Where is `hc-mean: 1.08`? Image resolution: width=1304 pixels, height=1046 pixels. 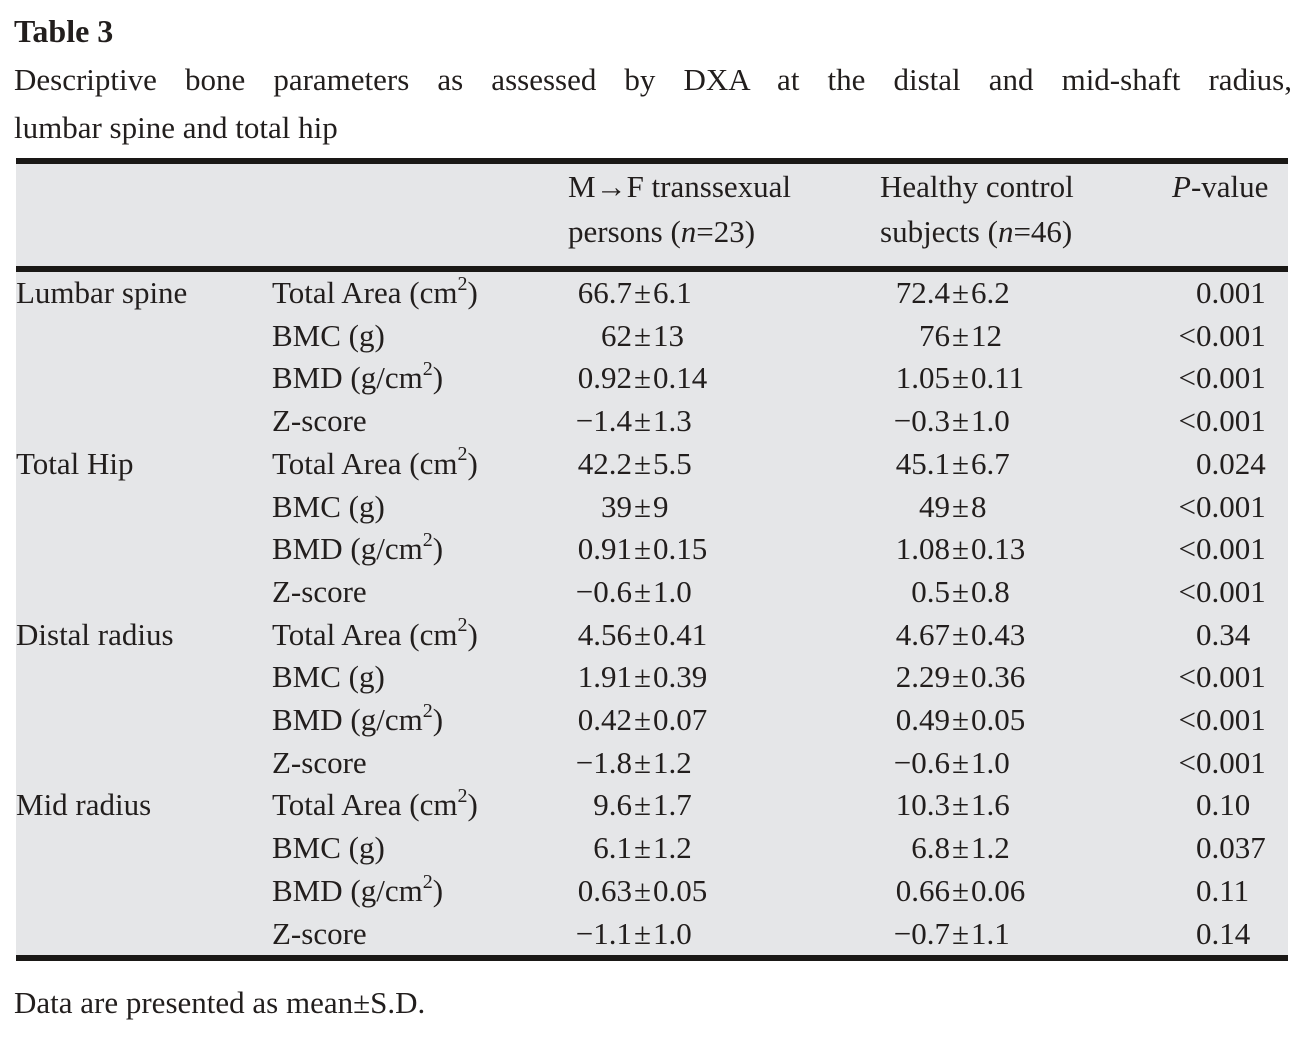 hc-mean: 1.08 is located at coordinates (922, 549).